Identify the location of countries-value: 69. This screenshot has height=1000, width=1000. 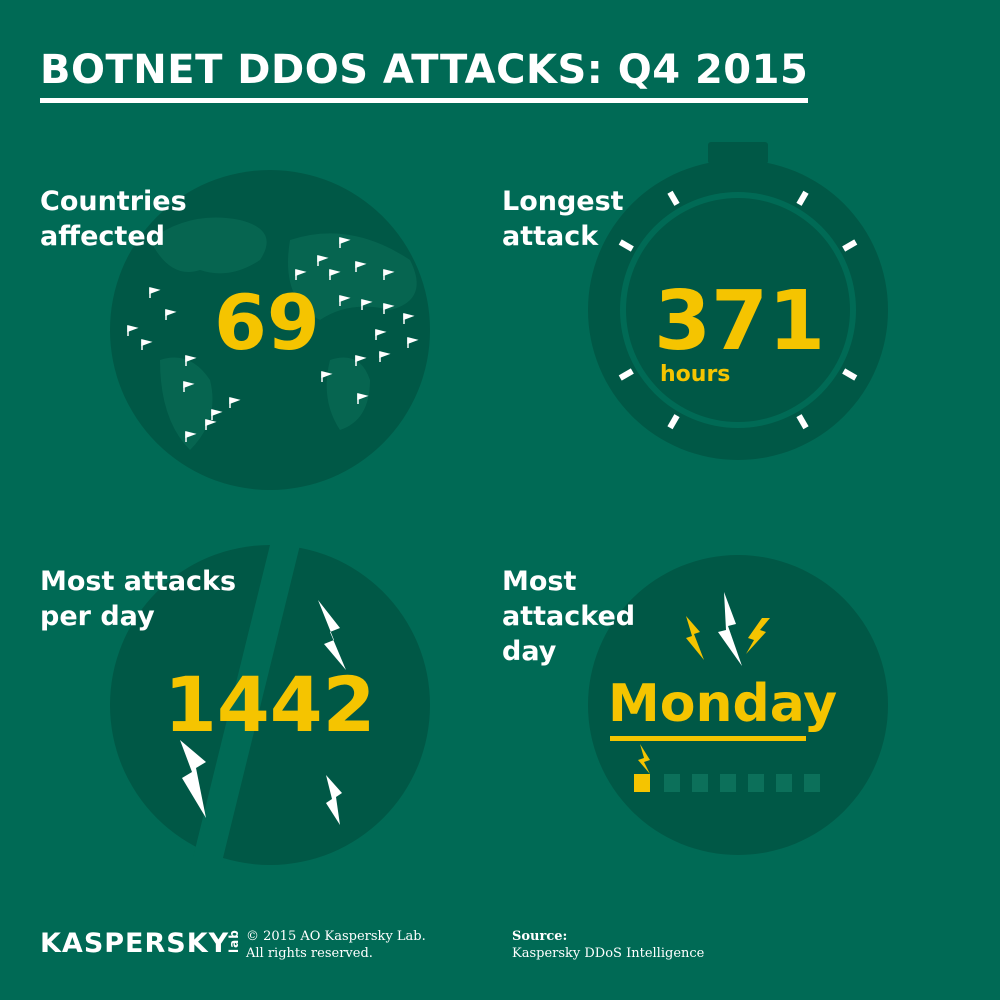
(267, 322).